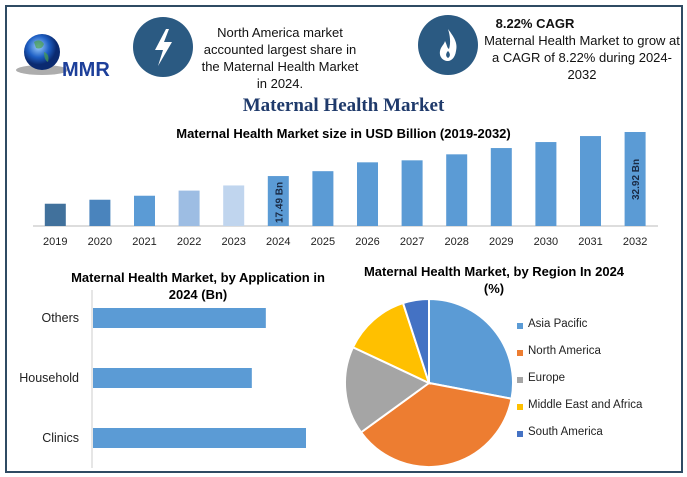 The height and width of the screenshot is (477, 687). I want to click on legend-item: South America, so click(579, 439).